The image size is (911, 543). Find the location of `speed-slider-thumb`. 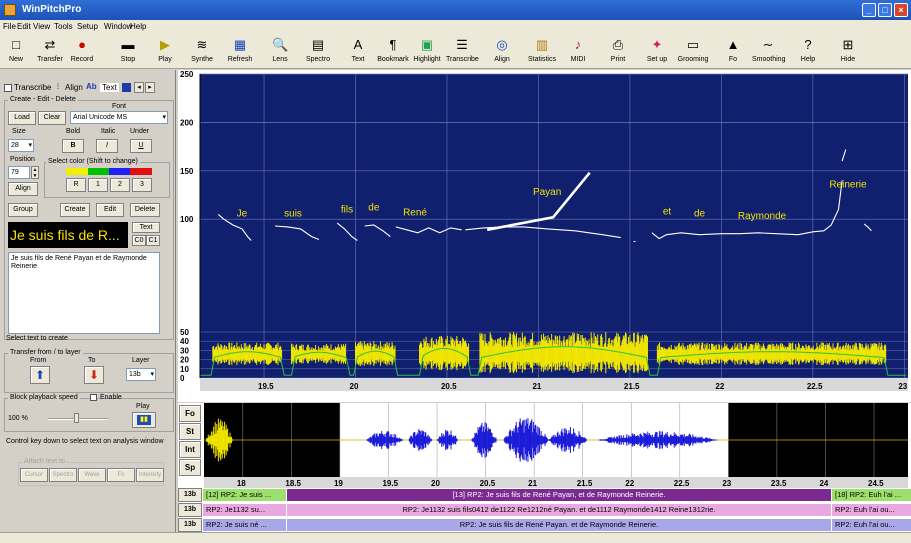

speed-slider-thumb is located at coordinates (76, 418).